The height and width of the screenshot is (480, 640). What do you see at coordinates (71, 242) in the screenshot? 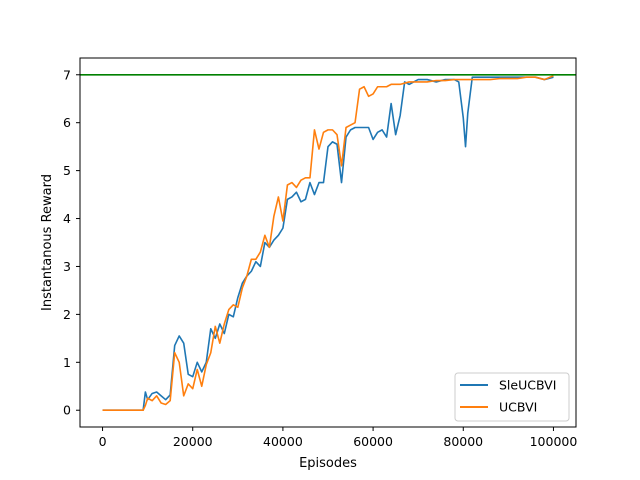
I see `y-axis: 0 1 2 3 4 5 6 7` at bounding box center [71, 242].